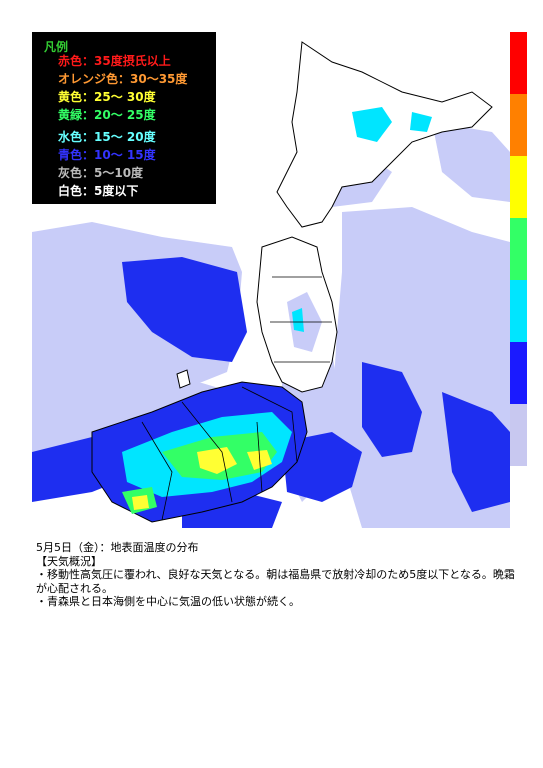  What do you see at coordinates (69, 561) in the screenshot?
I see `caption-section: 【天気概況】` at bounding box center [69, 561].